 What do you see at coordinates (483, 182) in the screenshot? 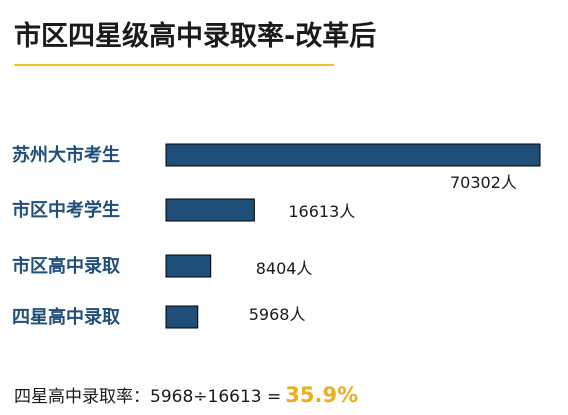
I see `value-label: 70302人` at bounding box center [483, 182].